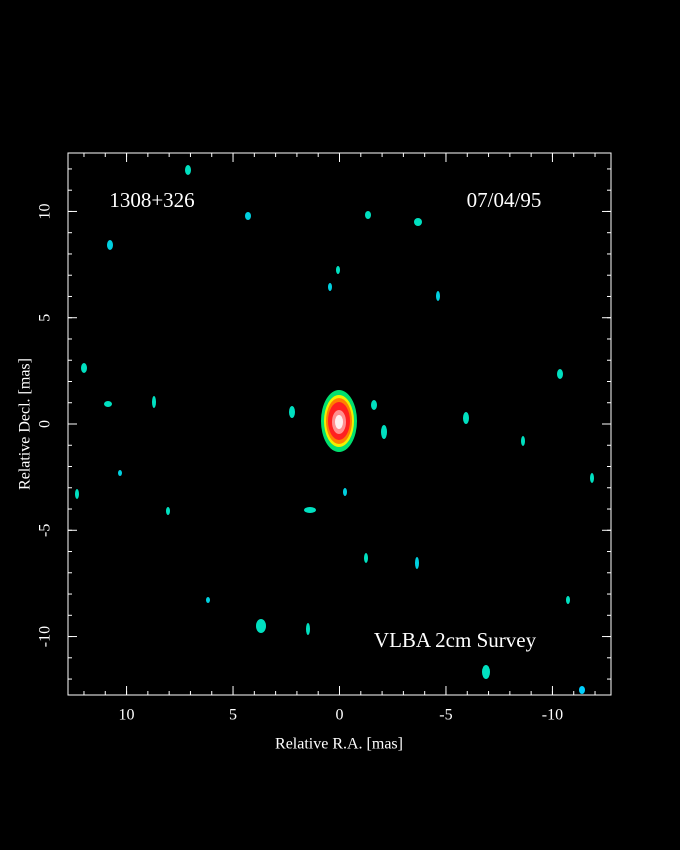  What do you see at coordinates (25, 424) in the screenshot?
I see `y-axis-label: Relative Decl. [mas]` at bounding box center [25, 424].